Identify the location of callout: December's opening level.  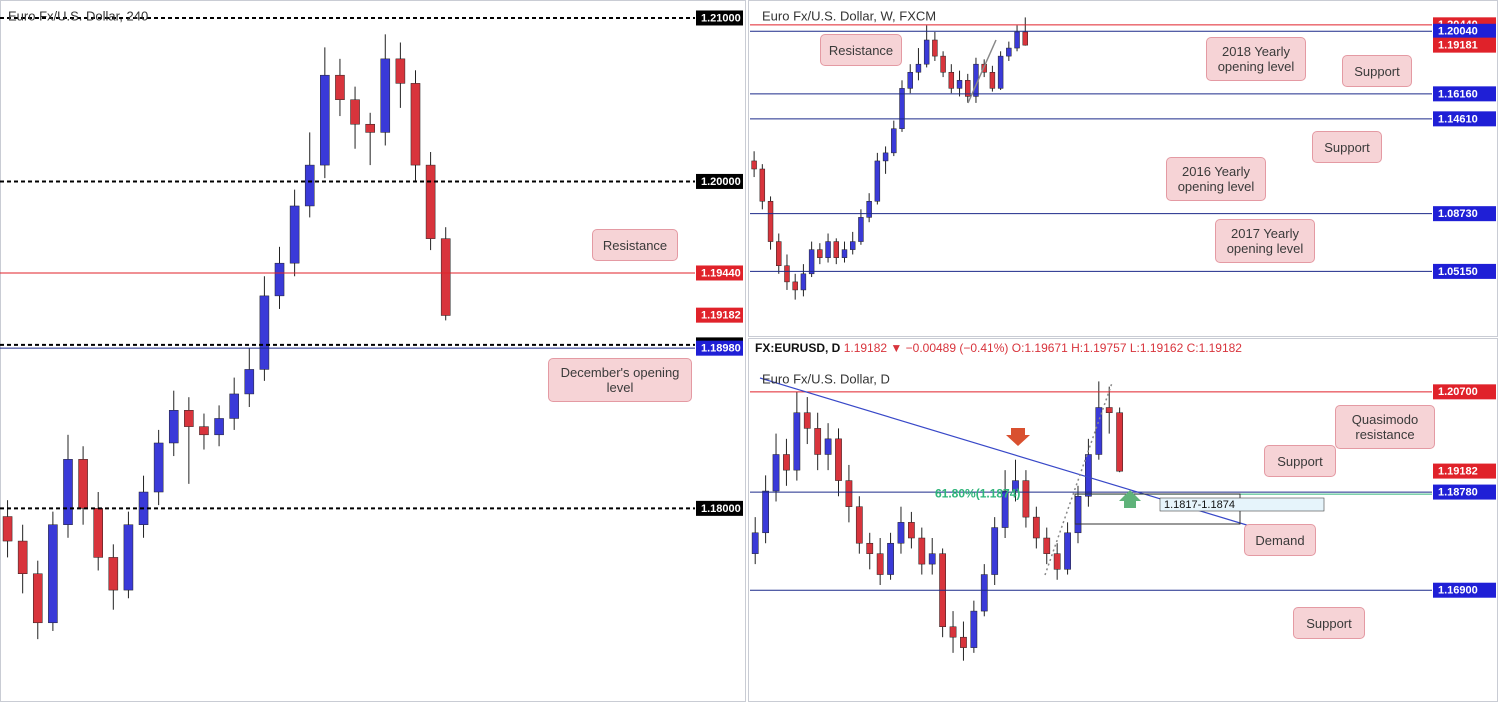
(620, 380).